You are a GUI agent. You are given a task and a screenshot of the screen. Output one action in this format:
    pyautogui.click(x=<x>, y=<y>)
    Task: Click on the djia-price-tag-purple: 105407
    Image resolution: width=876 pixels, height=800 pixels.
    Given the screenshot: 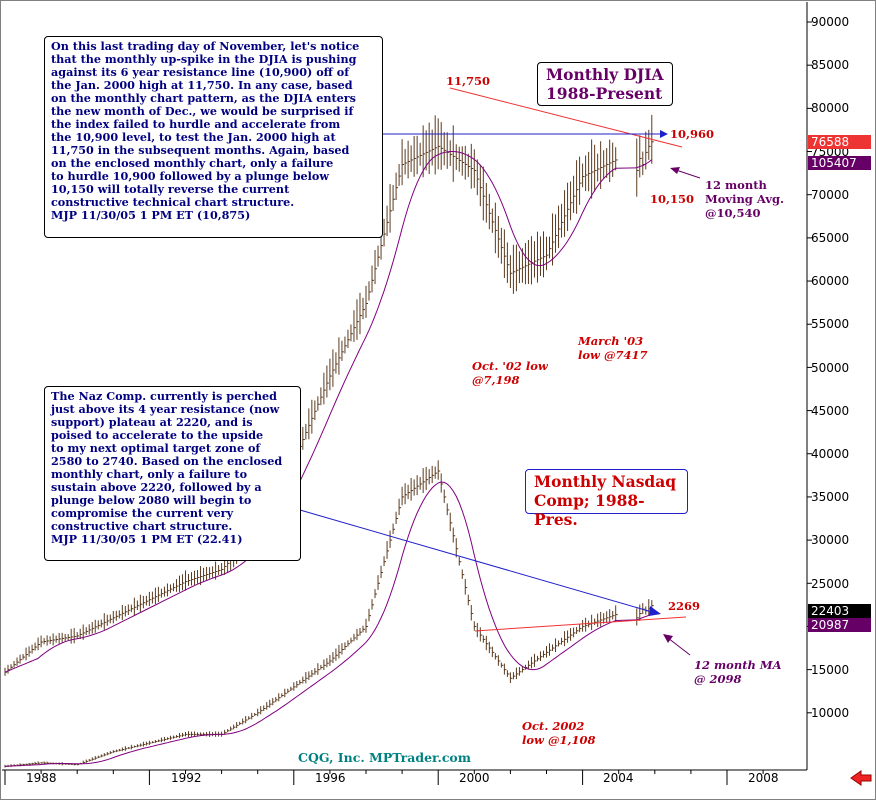 What is the action you would take?
    pyautogui.click(x=839, y=163)
    